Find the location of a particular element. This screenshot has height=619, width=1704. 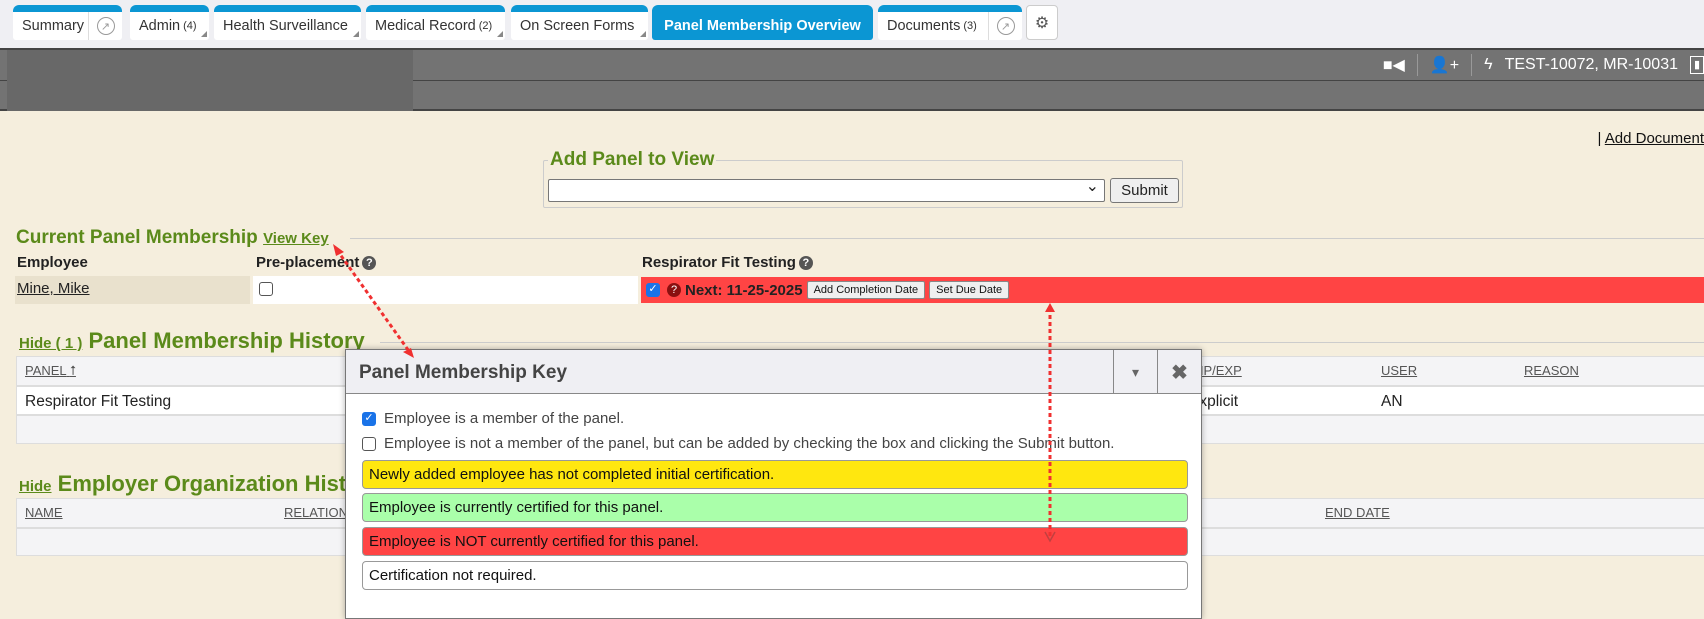

submit-button: Submit is located at coordinates (1144, 190).